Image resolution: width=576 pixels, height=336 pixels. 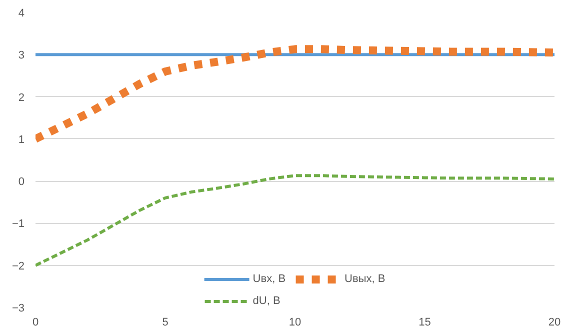 What do you see at coordinates (424, 322) in the screenshot?
I see `x-tick-label: 15` at bounding box center [424, 322].